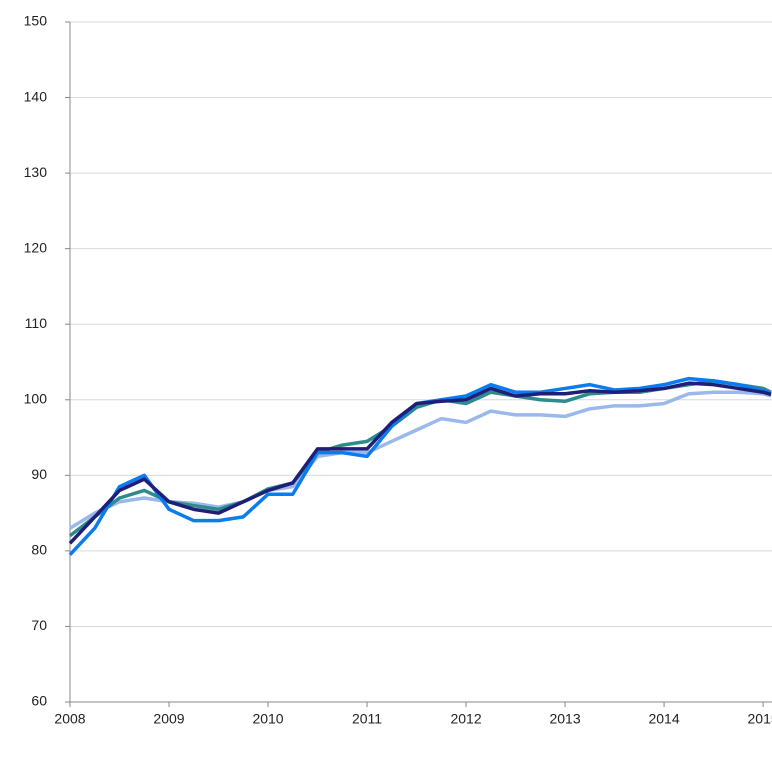 This screenshot has width=772, height=772. Describe the element at coordinates (465, 719) in the screenshot. I see `x-tick-label: 2012` at that location.